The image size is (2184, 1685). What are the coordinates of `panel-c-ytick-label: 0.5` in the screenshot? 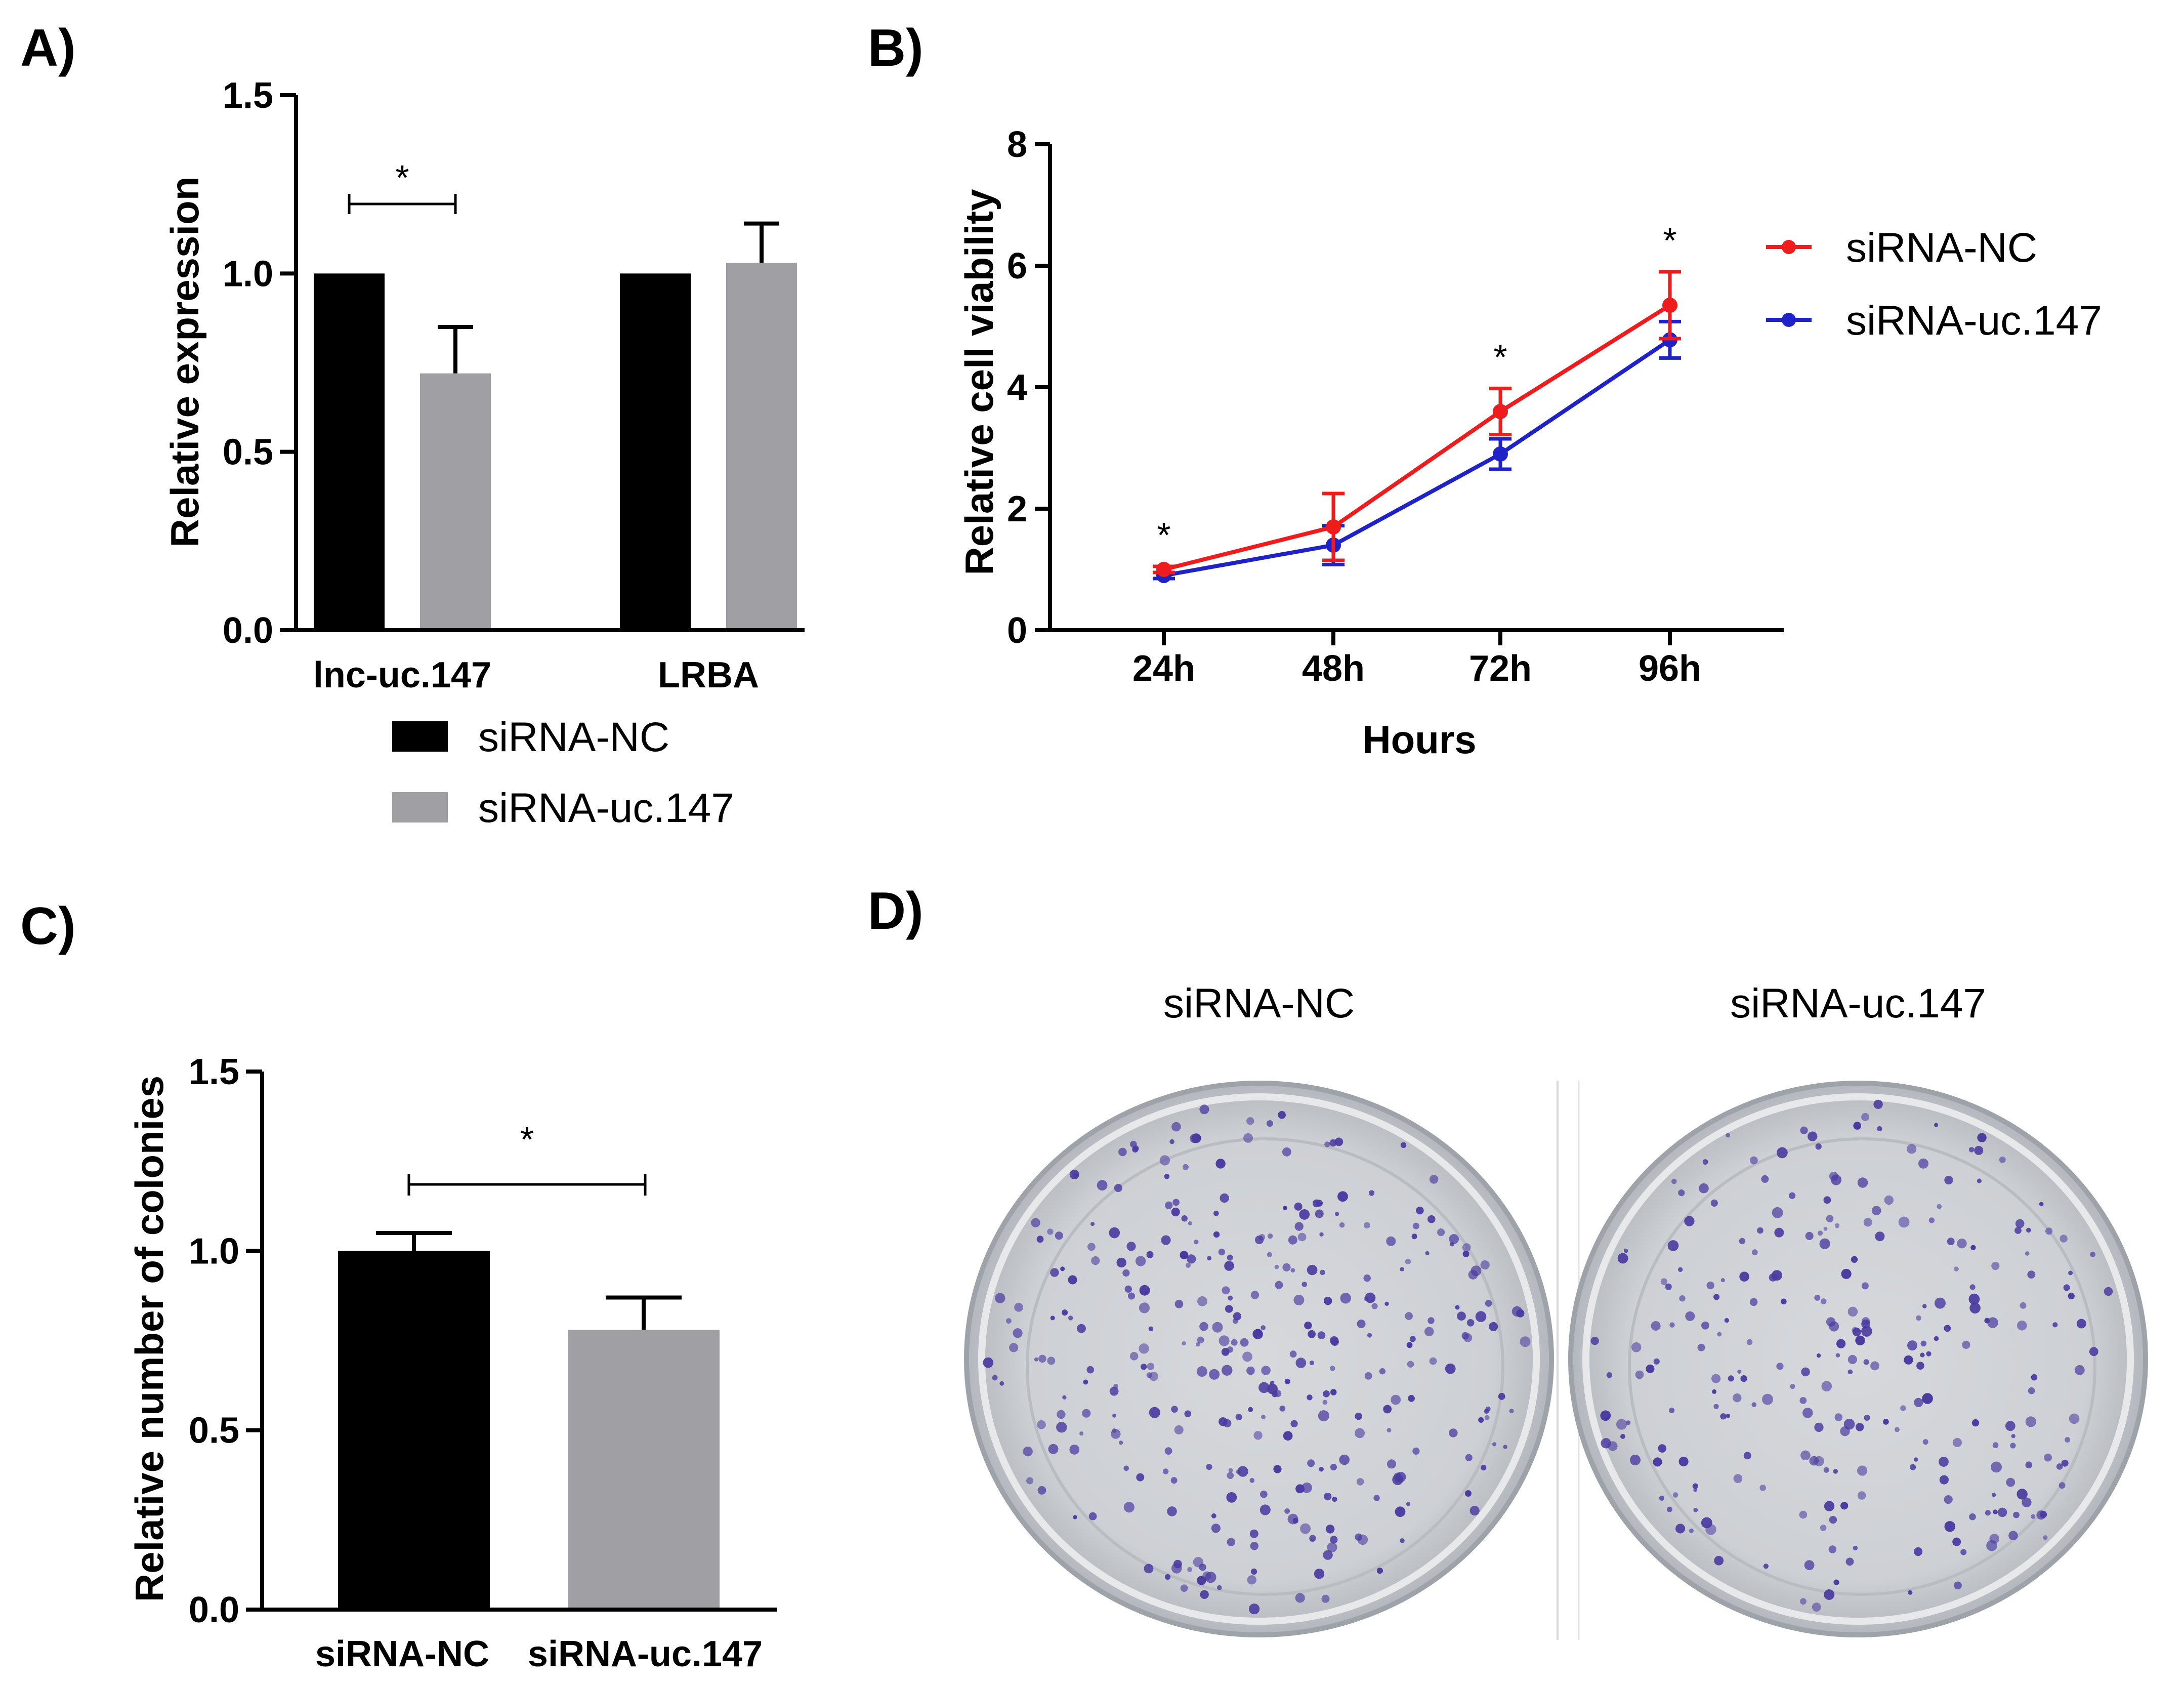 It's located at (214, 1431).